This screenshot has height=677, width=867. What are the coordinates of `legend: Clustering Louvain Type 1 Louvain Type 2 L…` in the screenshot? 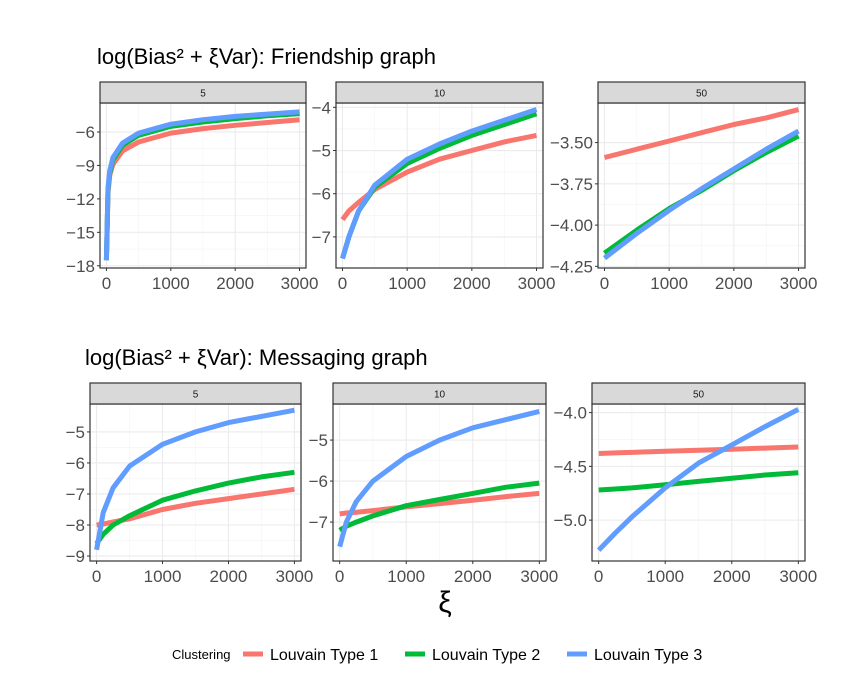 It's located at (437, 655).